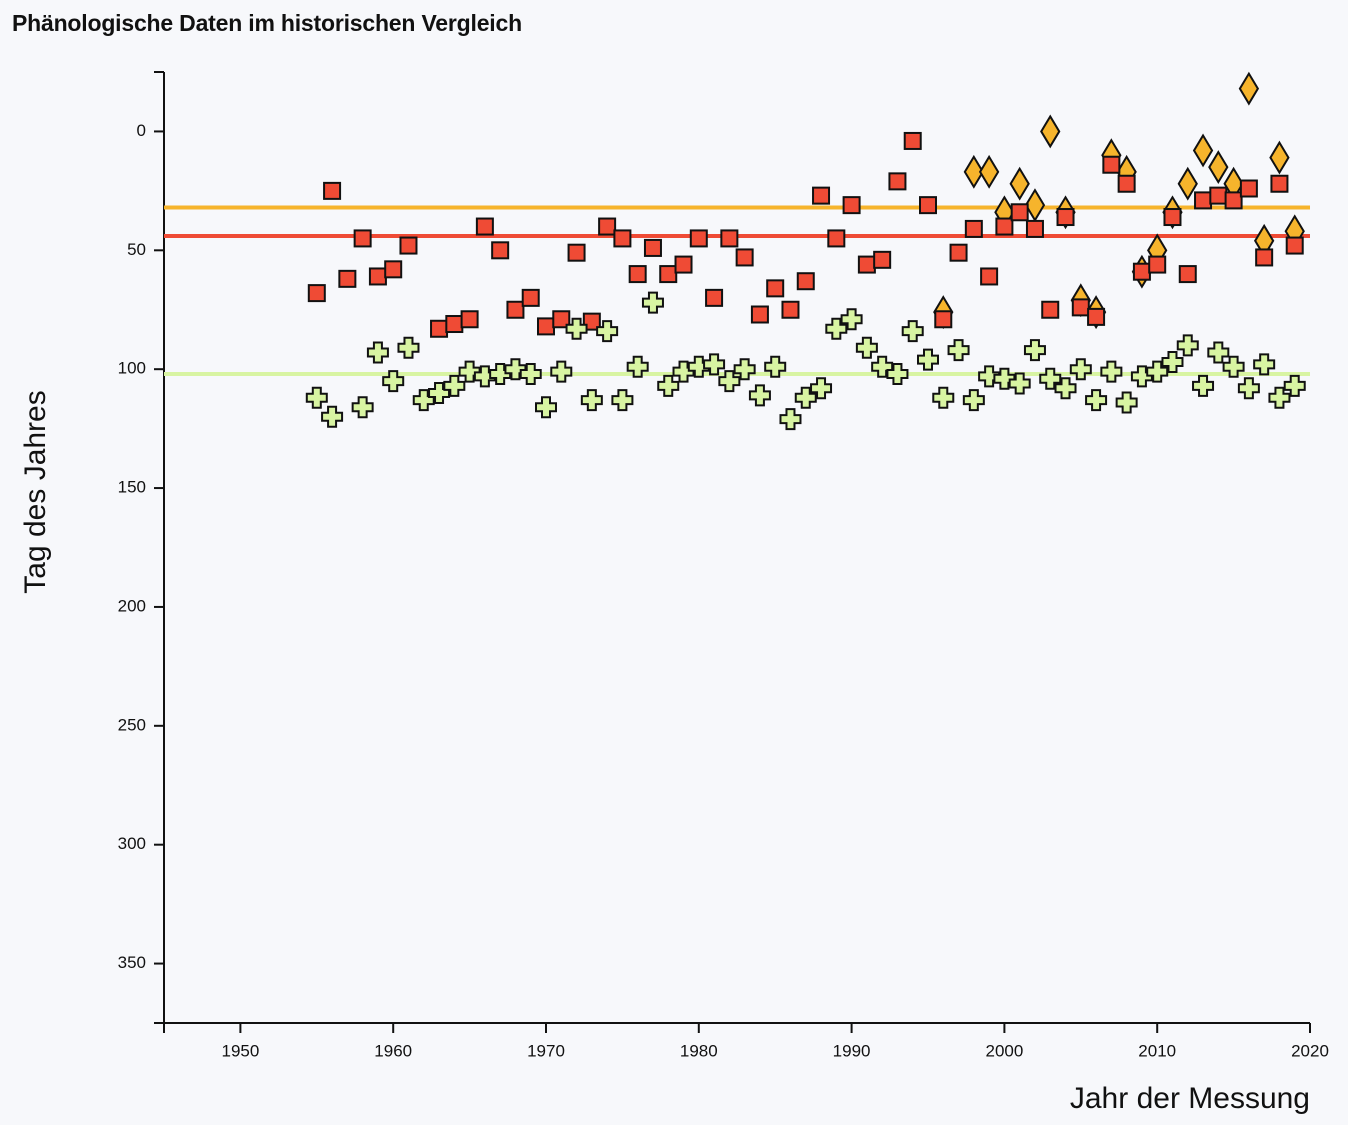 The height and width of the screenshot is (1125, 1348). I want to click on y-tick-label: 150, so click(132, 487).